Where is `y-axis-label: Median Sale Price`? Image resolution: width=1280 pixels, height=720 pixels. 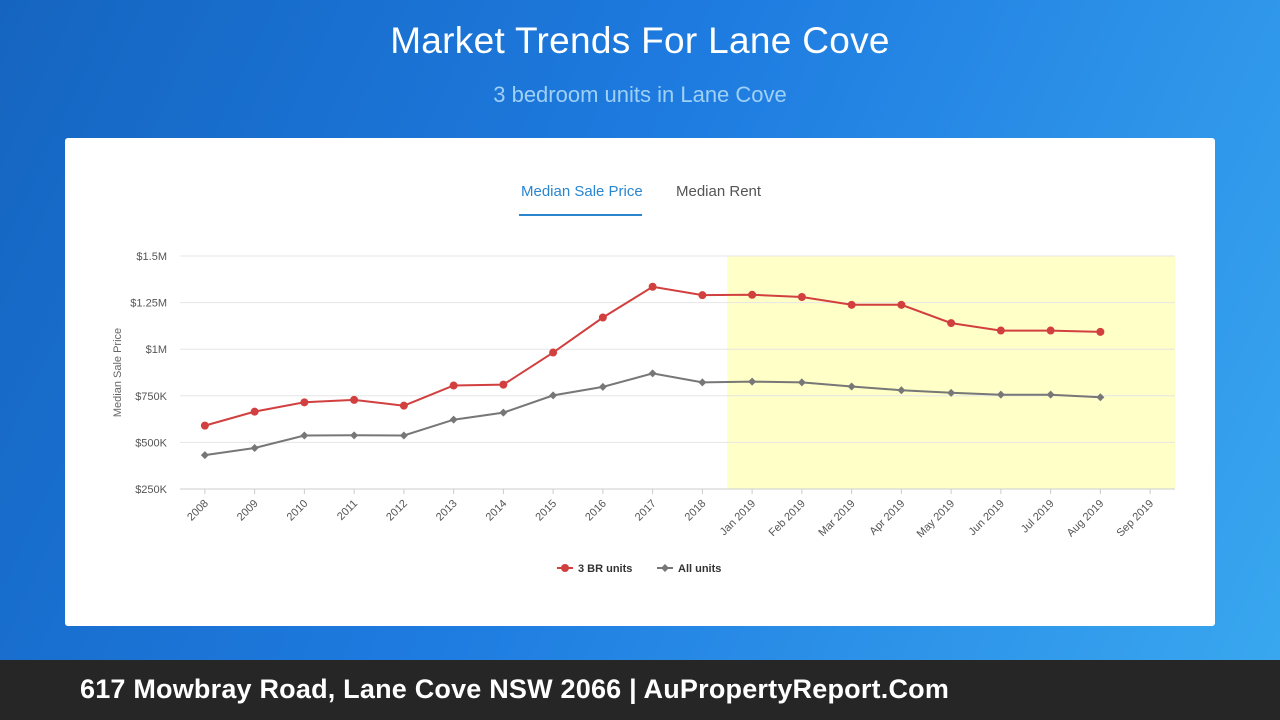
y-axis-label: Median Sale Price is located at coordinates (118, 372).